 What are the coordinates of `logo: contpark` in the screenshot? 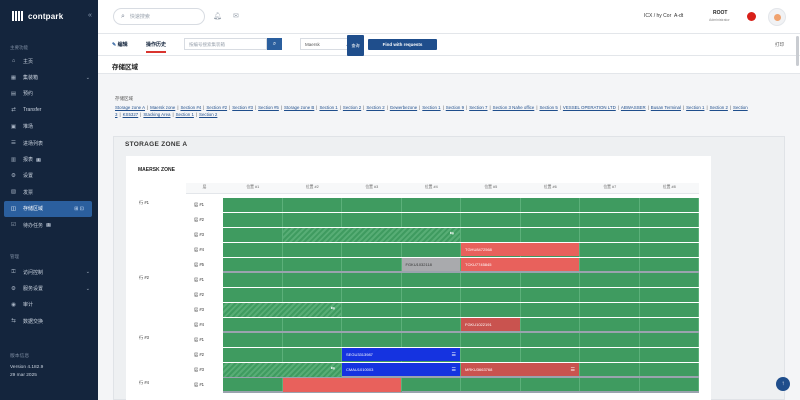 It's located at (37, 16).